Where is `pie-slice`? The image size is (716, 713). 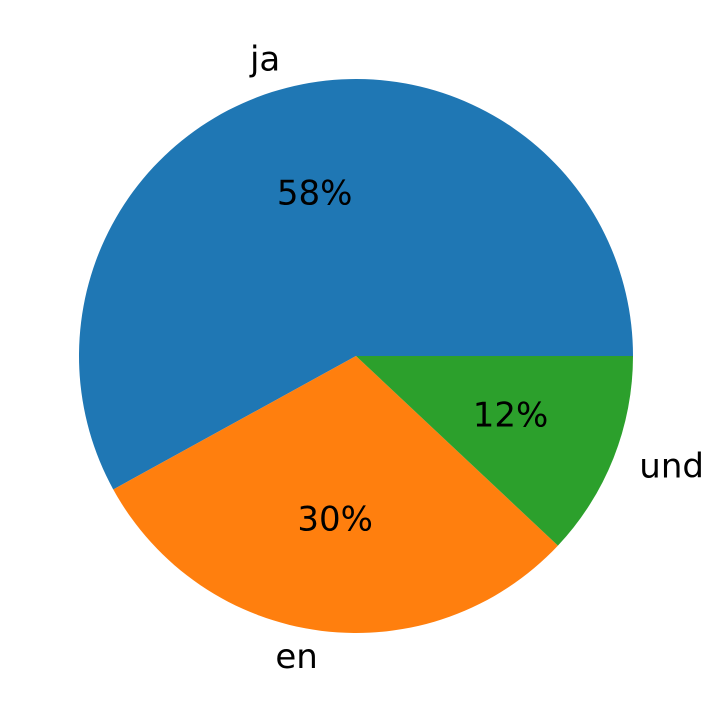 pie-slice is located at coordinates (494, 451).